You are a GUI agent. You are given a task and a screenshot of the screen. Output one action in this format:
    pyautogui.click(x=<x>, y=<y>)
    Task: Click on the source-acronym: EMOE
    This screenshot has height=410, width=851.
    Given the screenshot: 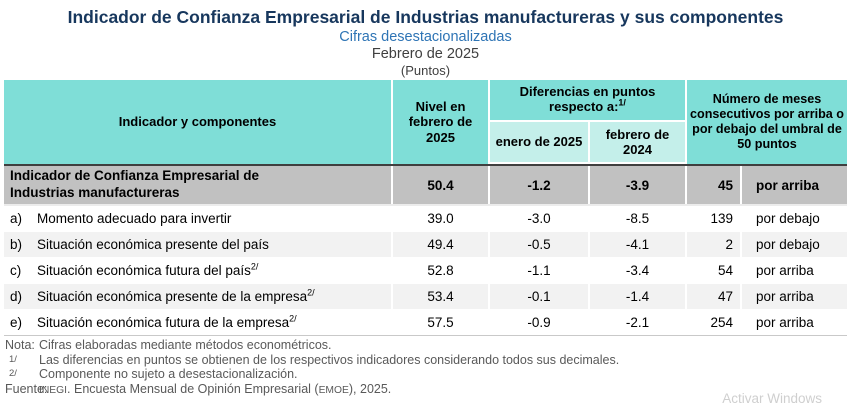 What is the action you would take?
    pyautogui.click(x=333, y=390)
    